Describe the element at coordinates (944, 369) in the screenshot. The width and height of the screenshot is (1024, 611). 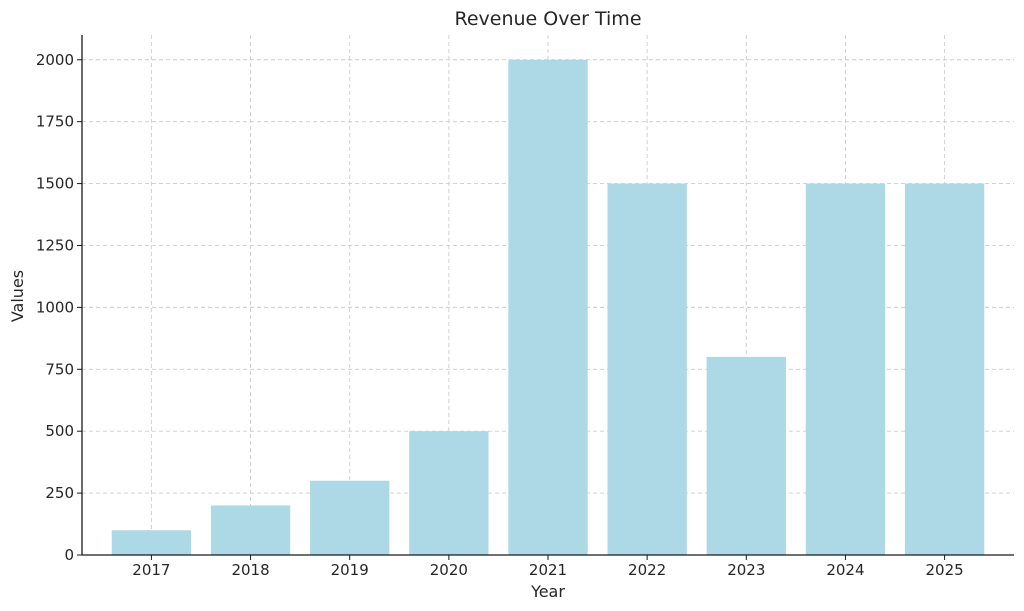
I see `bar-2025` at that location.